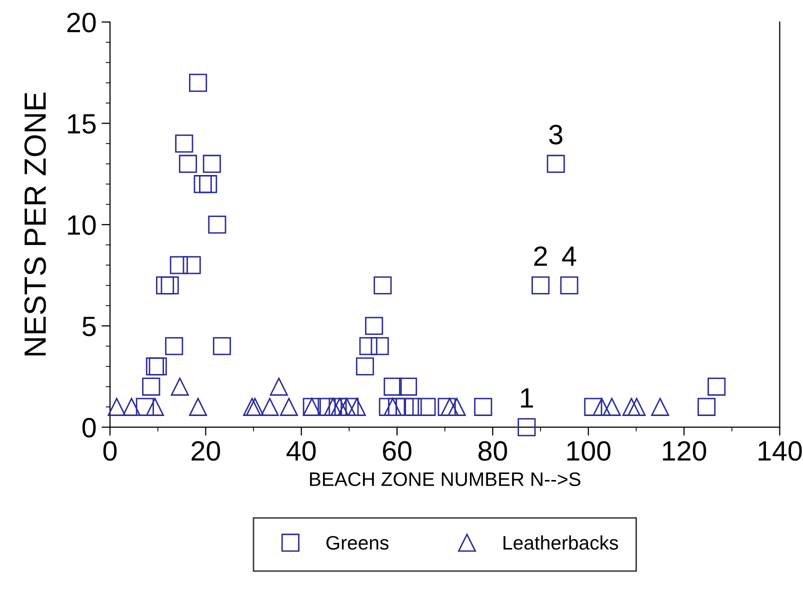 Image resolution: width=803 pixels, height=612 pixels. What do you see at coordinates (588, 451) in the screenshot?
I see `x-tick-label: 100` at bounding box center [588, 451].